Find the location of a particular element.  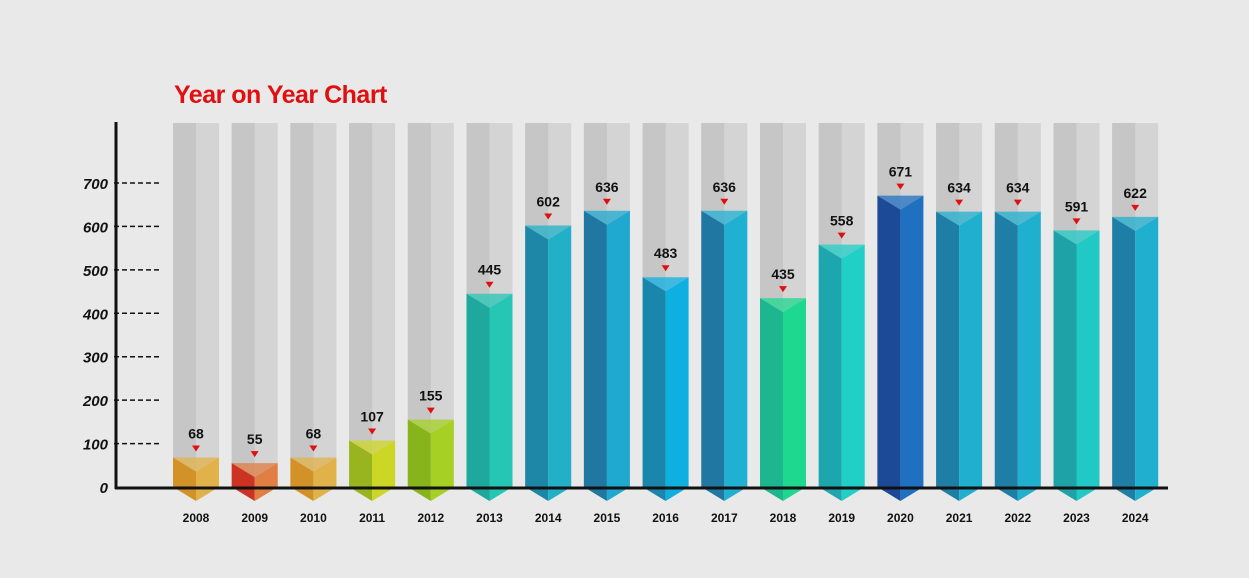

data-label: 622 is located at coordinates (1136, 193).